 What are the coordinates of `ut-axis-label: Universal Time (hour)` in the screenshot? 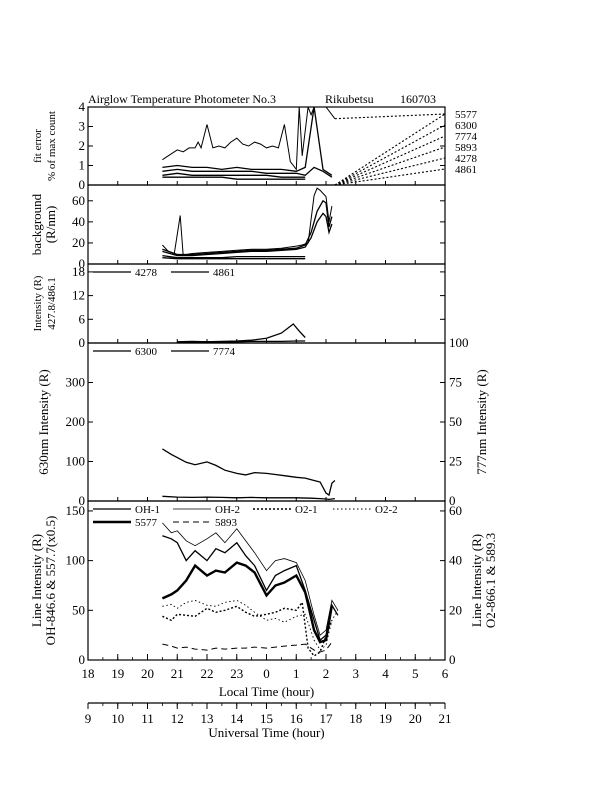 It's located at (266, 732).